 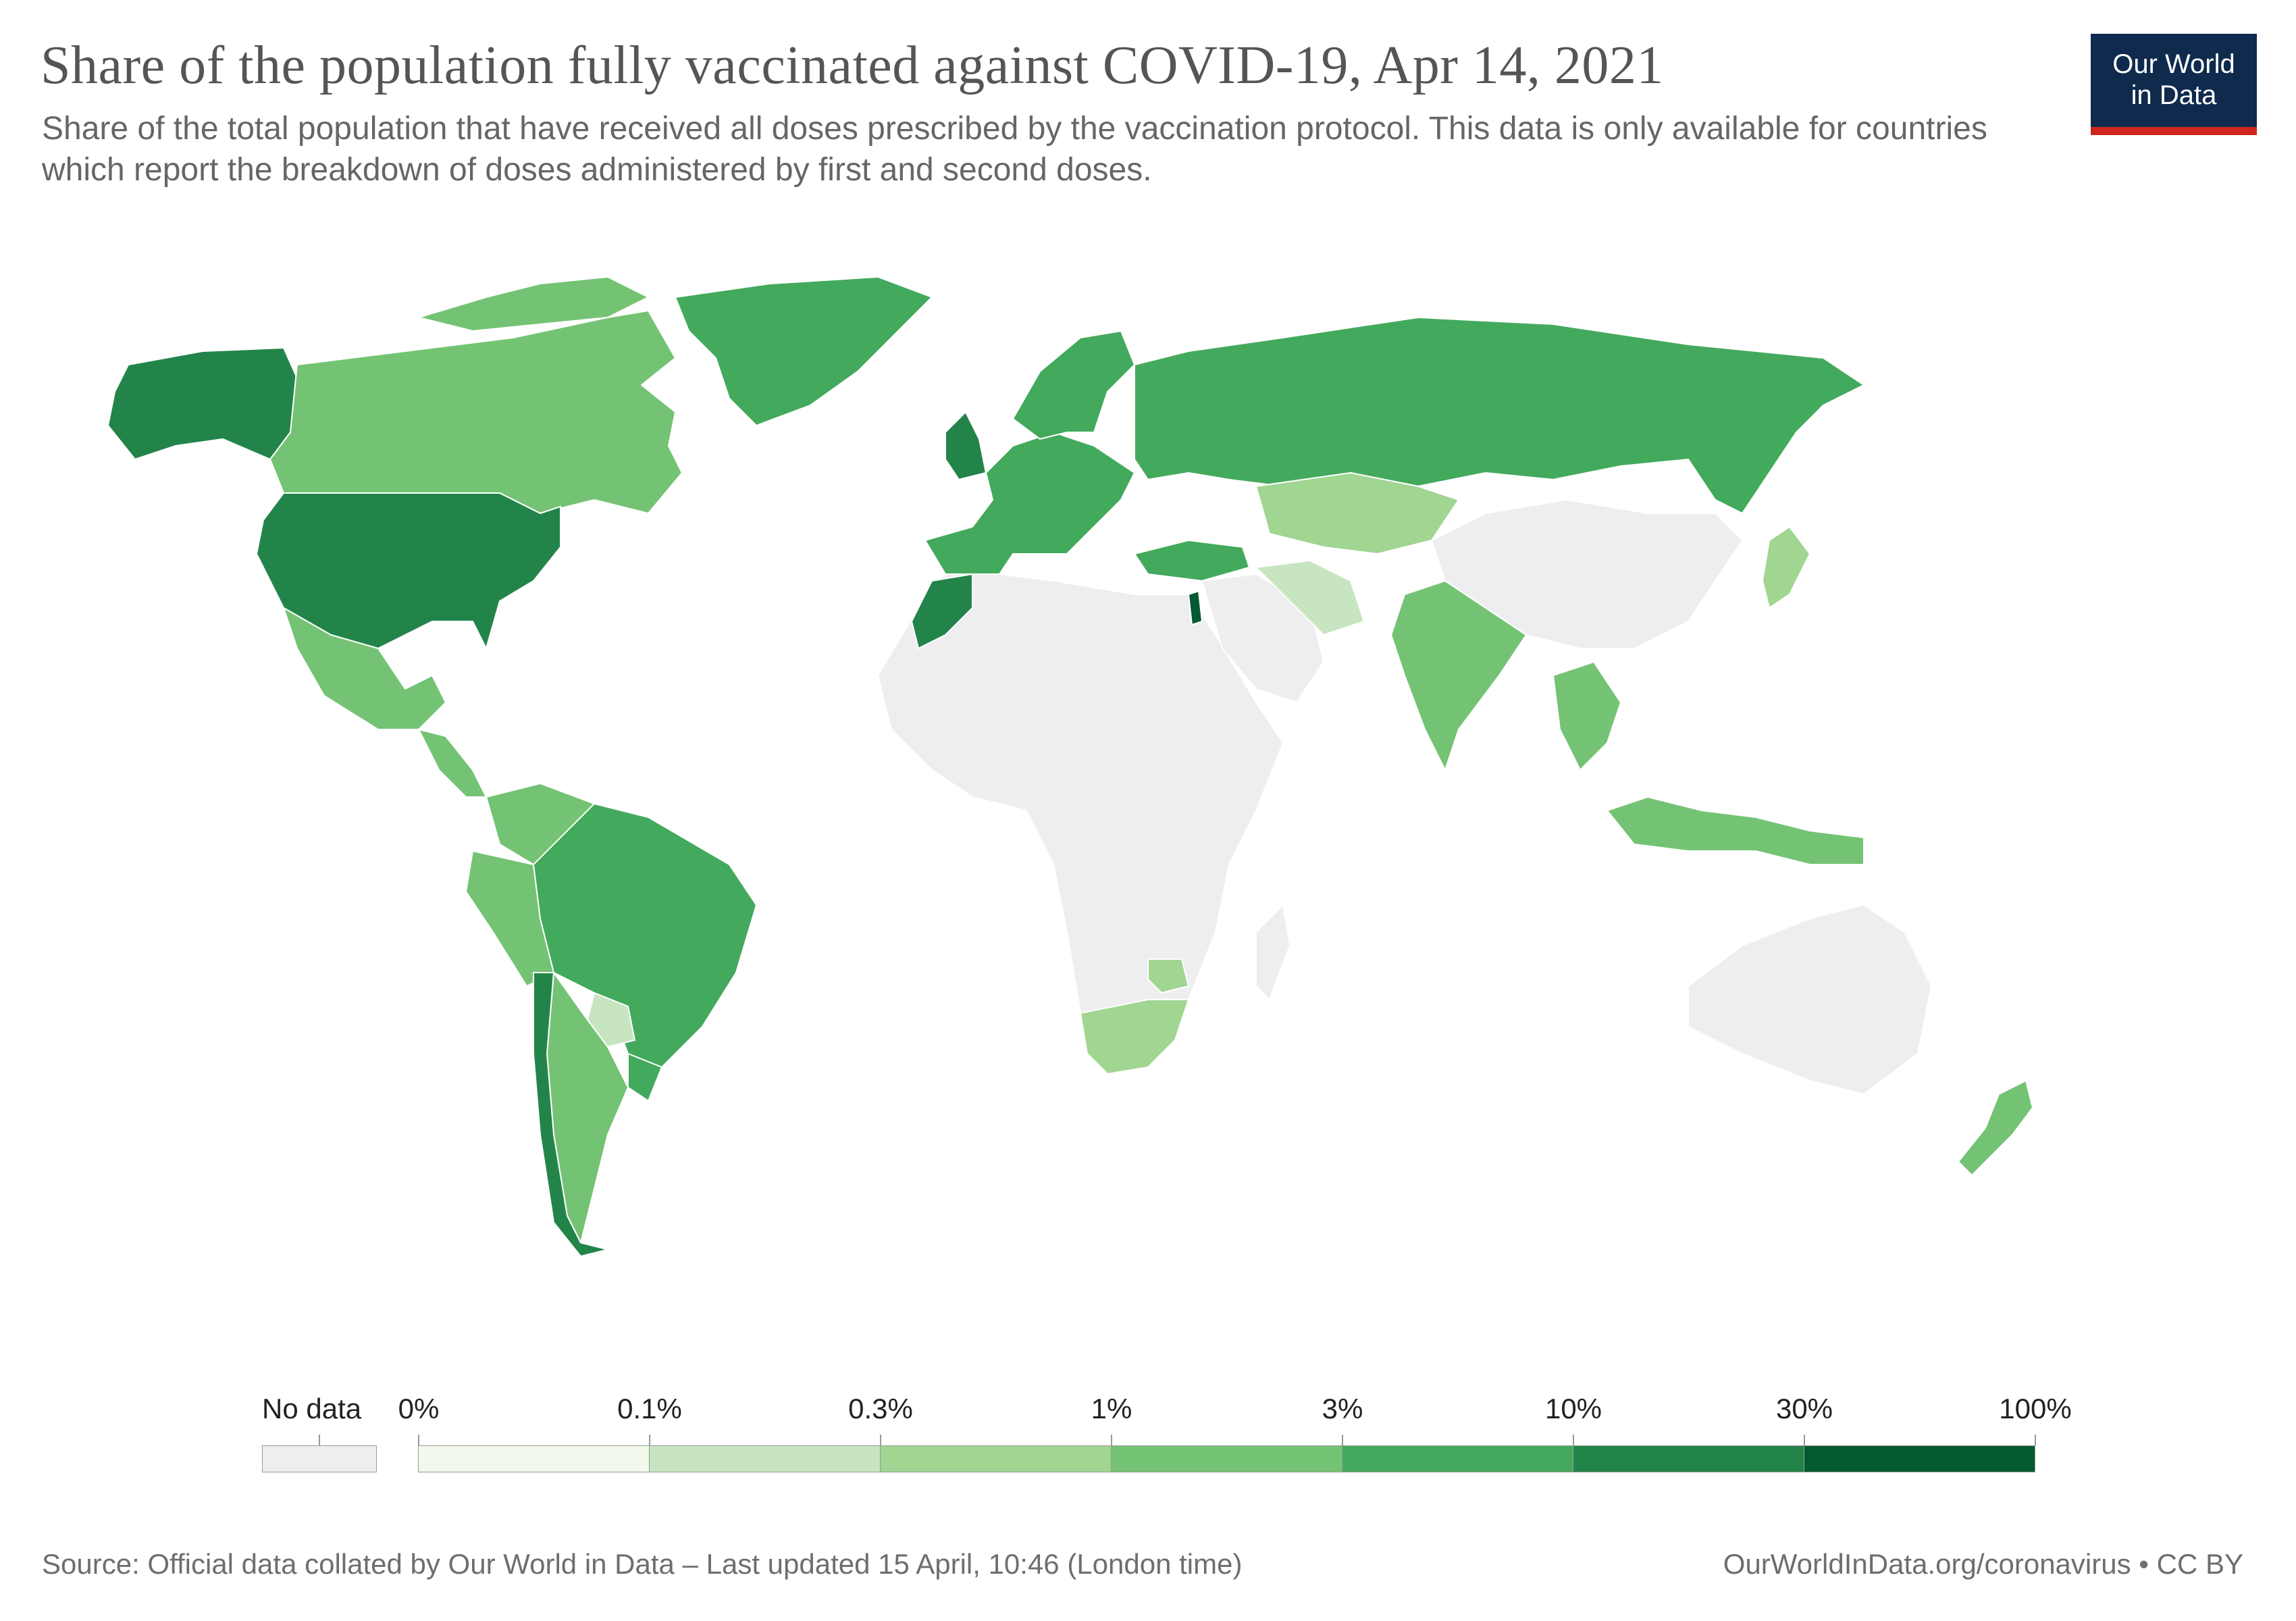 What do you see at coordinates (1983, 1564) in the screenshot?
I see `license-link: OurWorldInData.org/coronavirus • CC BY` at bounding box center [1983, 1564].